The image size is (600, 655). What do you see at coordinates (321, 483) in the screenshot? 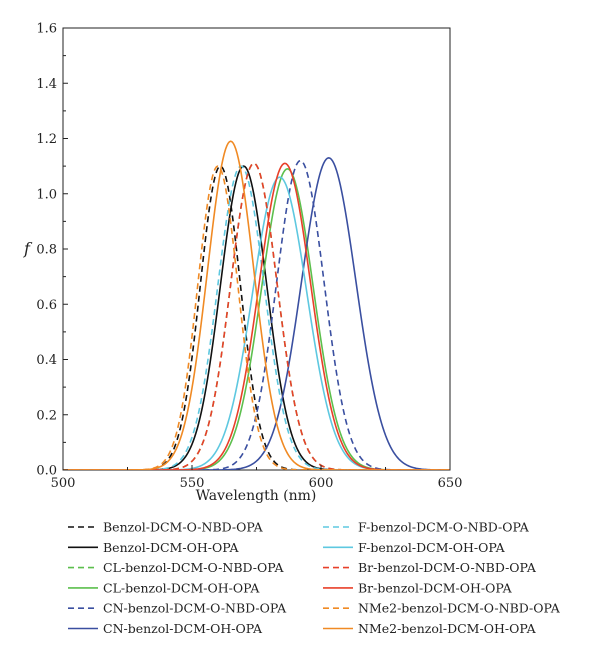
I see `x-tick-label: 600` at bounding box center [321, 483].